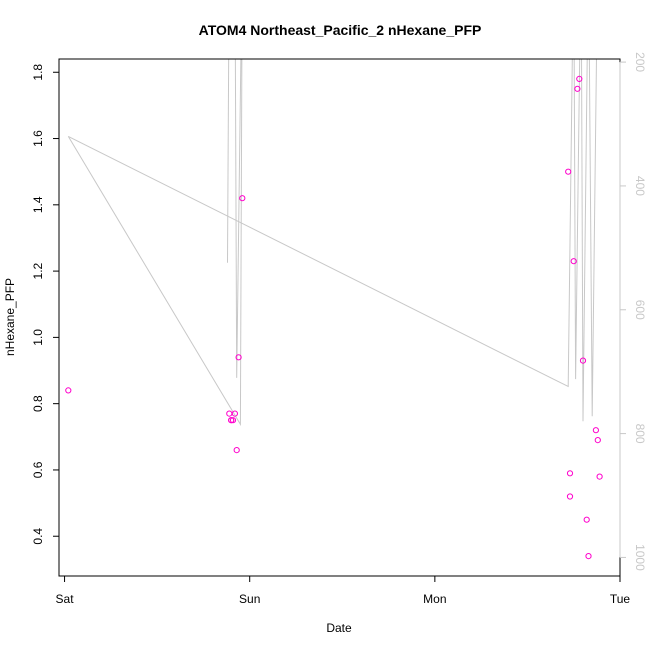  What do you see at coordinates (339, 628) in the screenshot?
I see `x-axis-label: Date` at bounding box center [339, 628].